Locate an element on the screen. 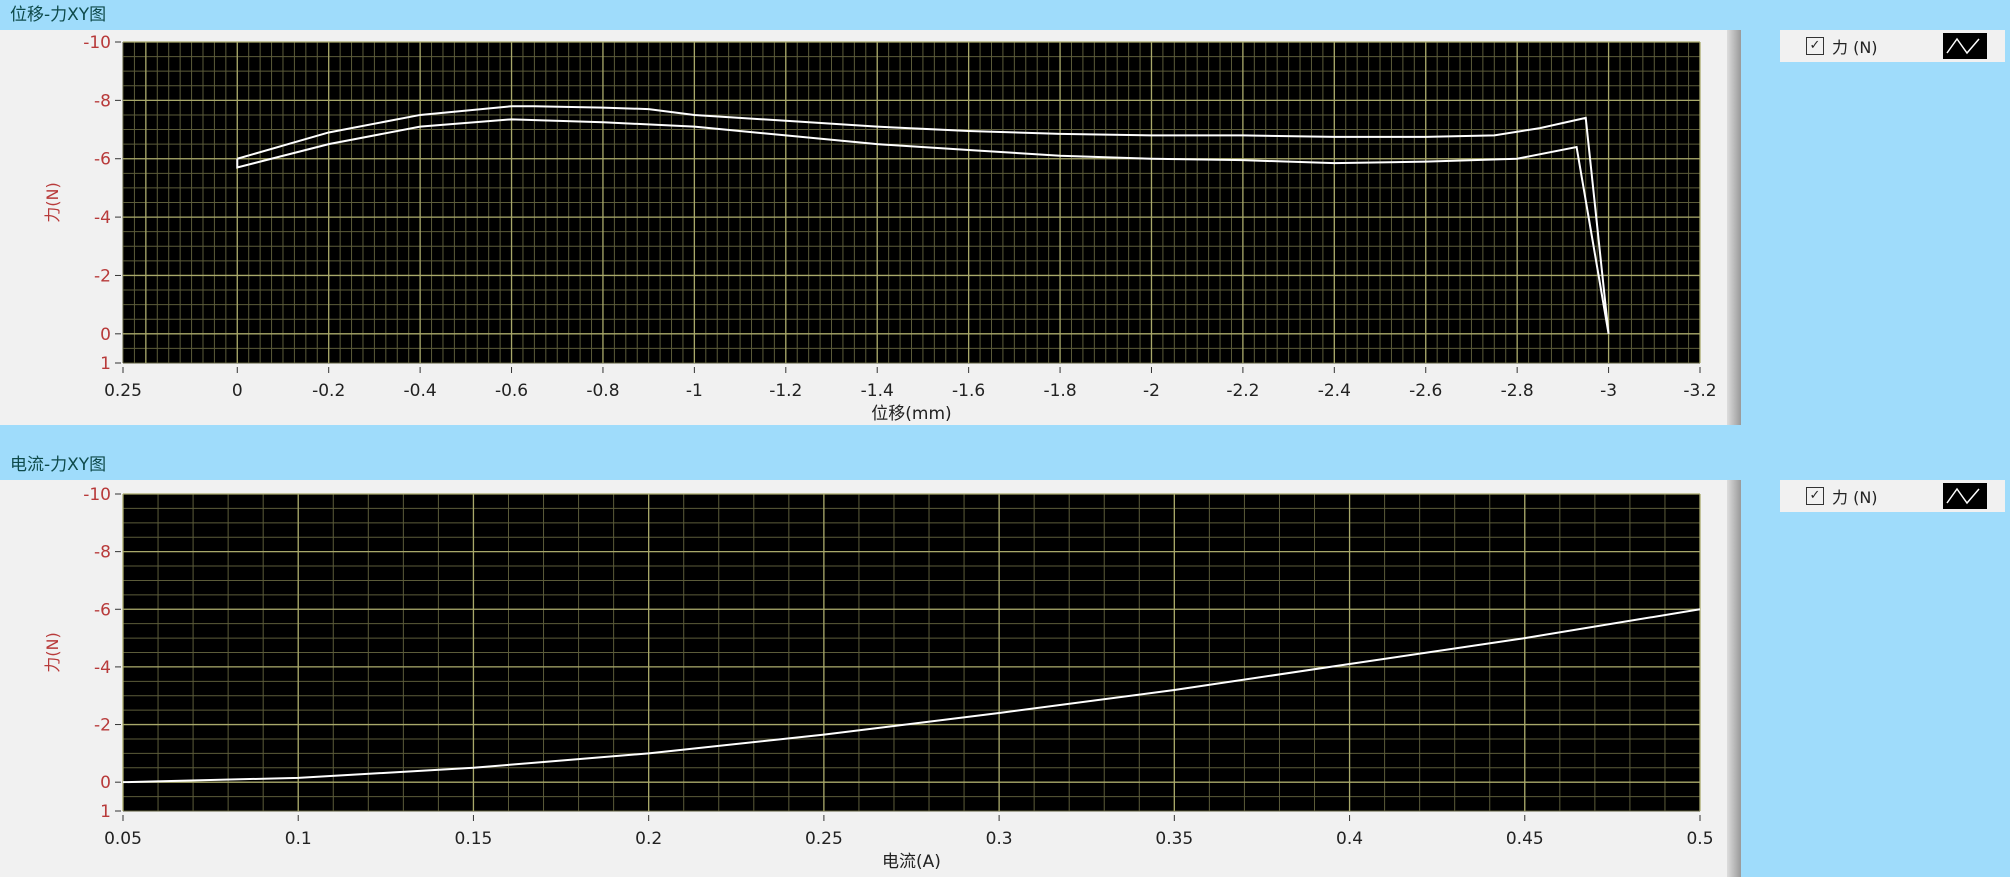 This screenshot has height=877, width=2010. x-tick-label: -0.6 is located at coordinates (511, 391).